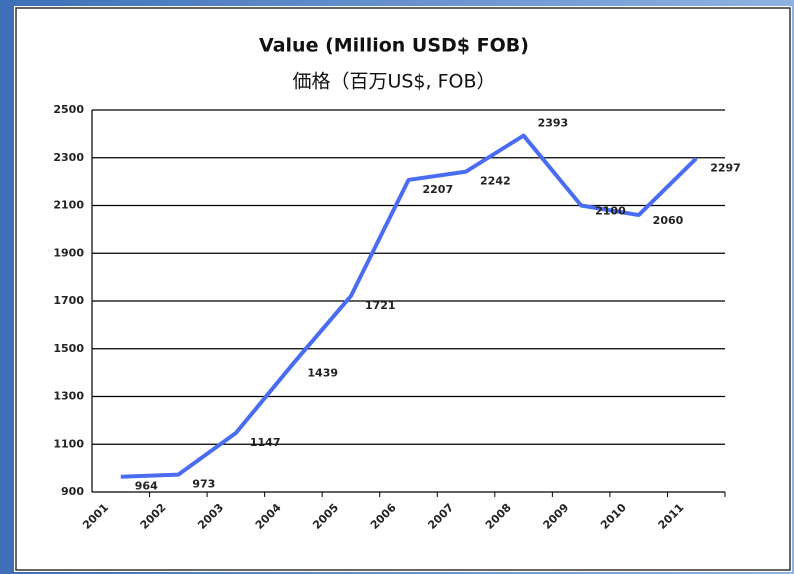 Image resolution: width=794 pixels, height=574 pixels. I want to click on data-label: 973, so click(203, 484).